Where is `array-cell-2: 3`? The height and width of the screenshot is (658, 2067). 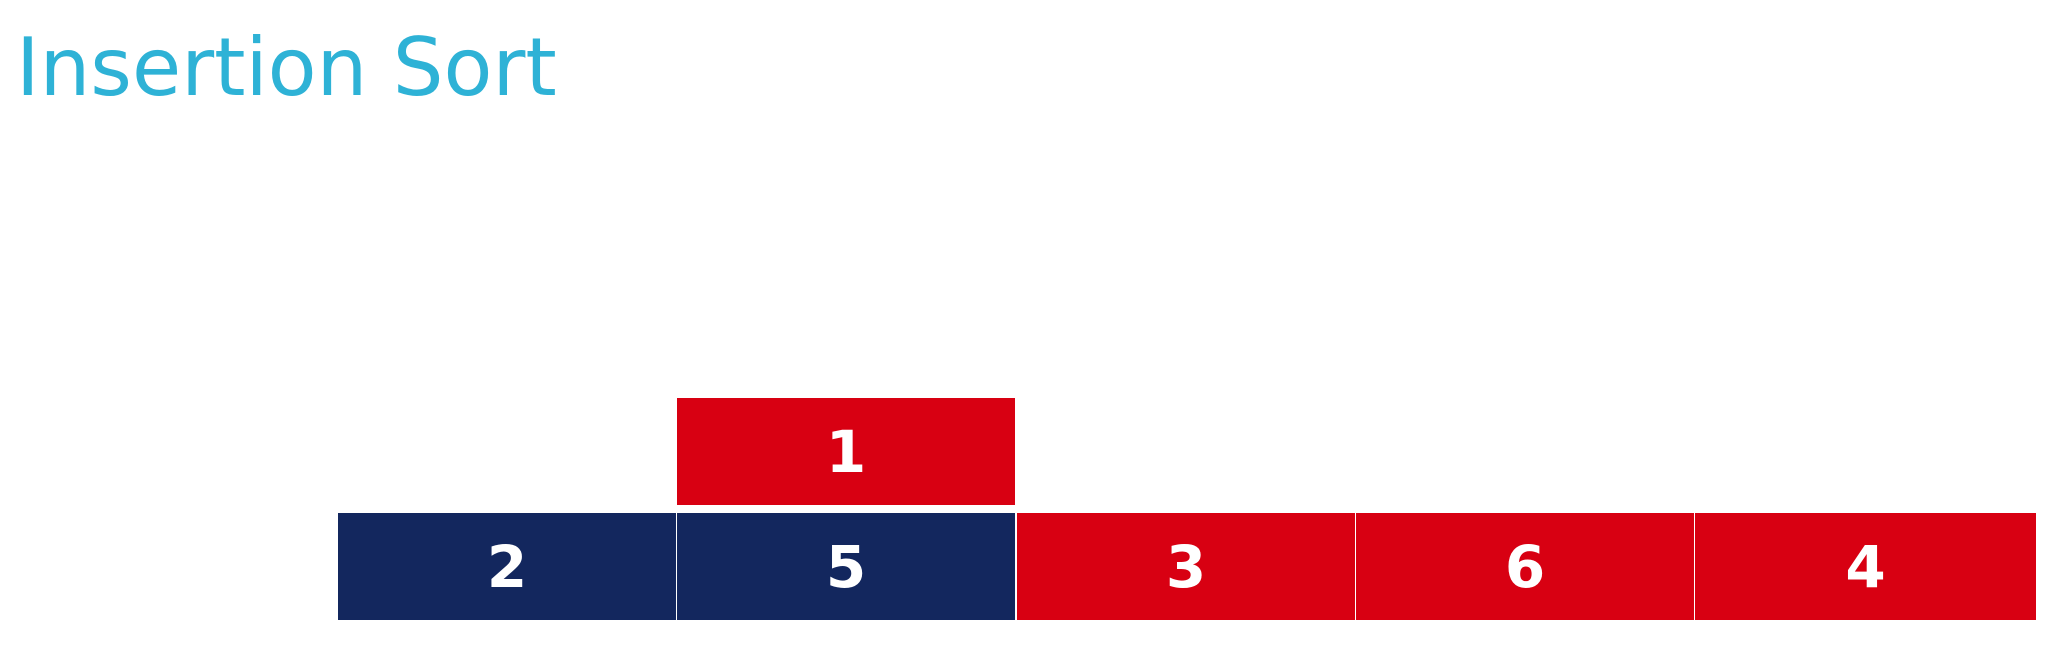 array-cell-2: 3 is located at coordinates (1186, 566).